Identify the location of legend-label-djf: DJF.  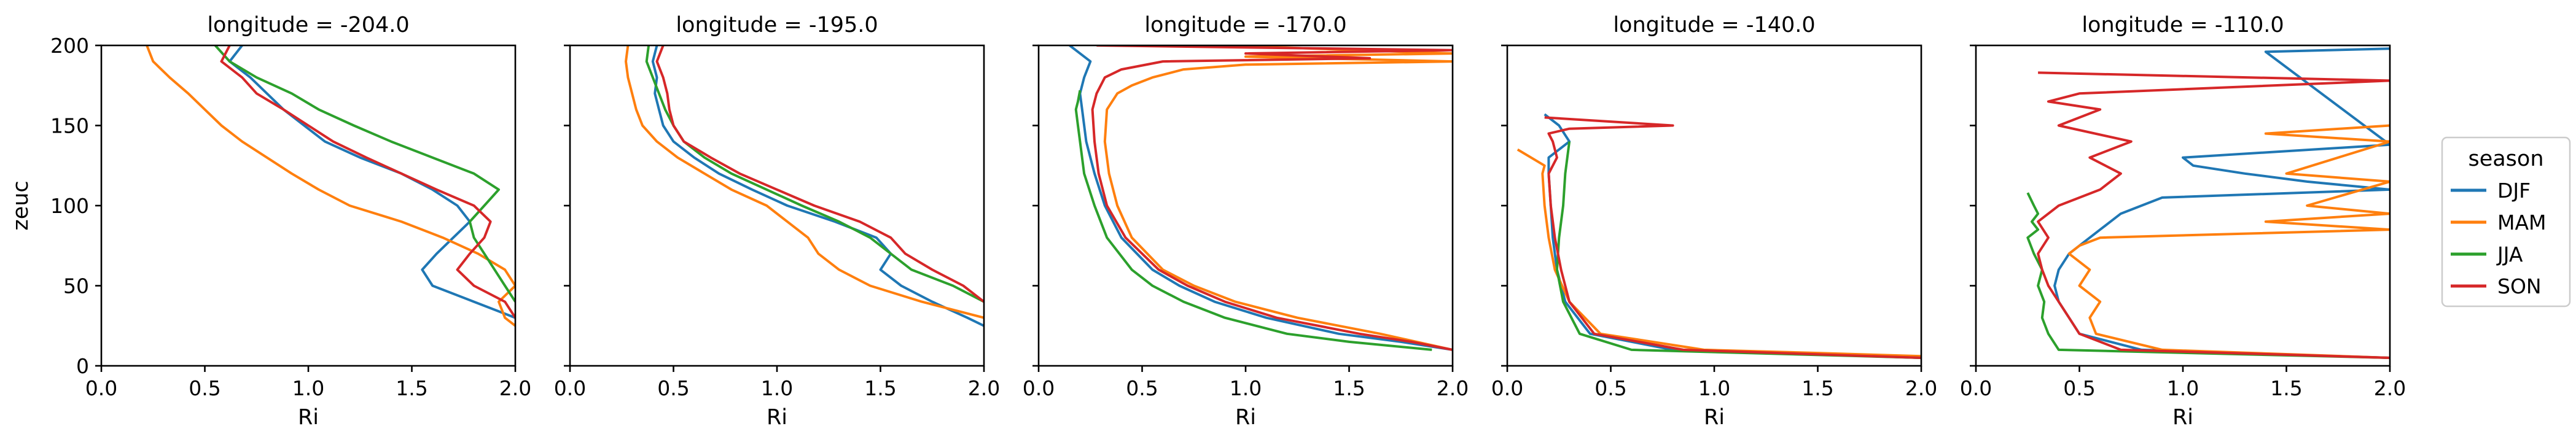
(2514, 191).